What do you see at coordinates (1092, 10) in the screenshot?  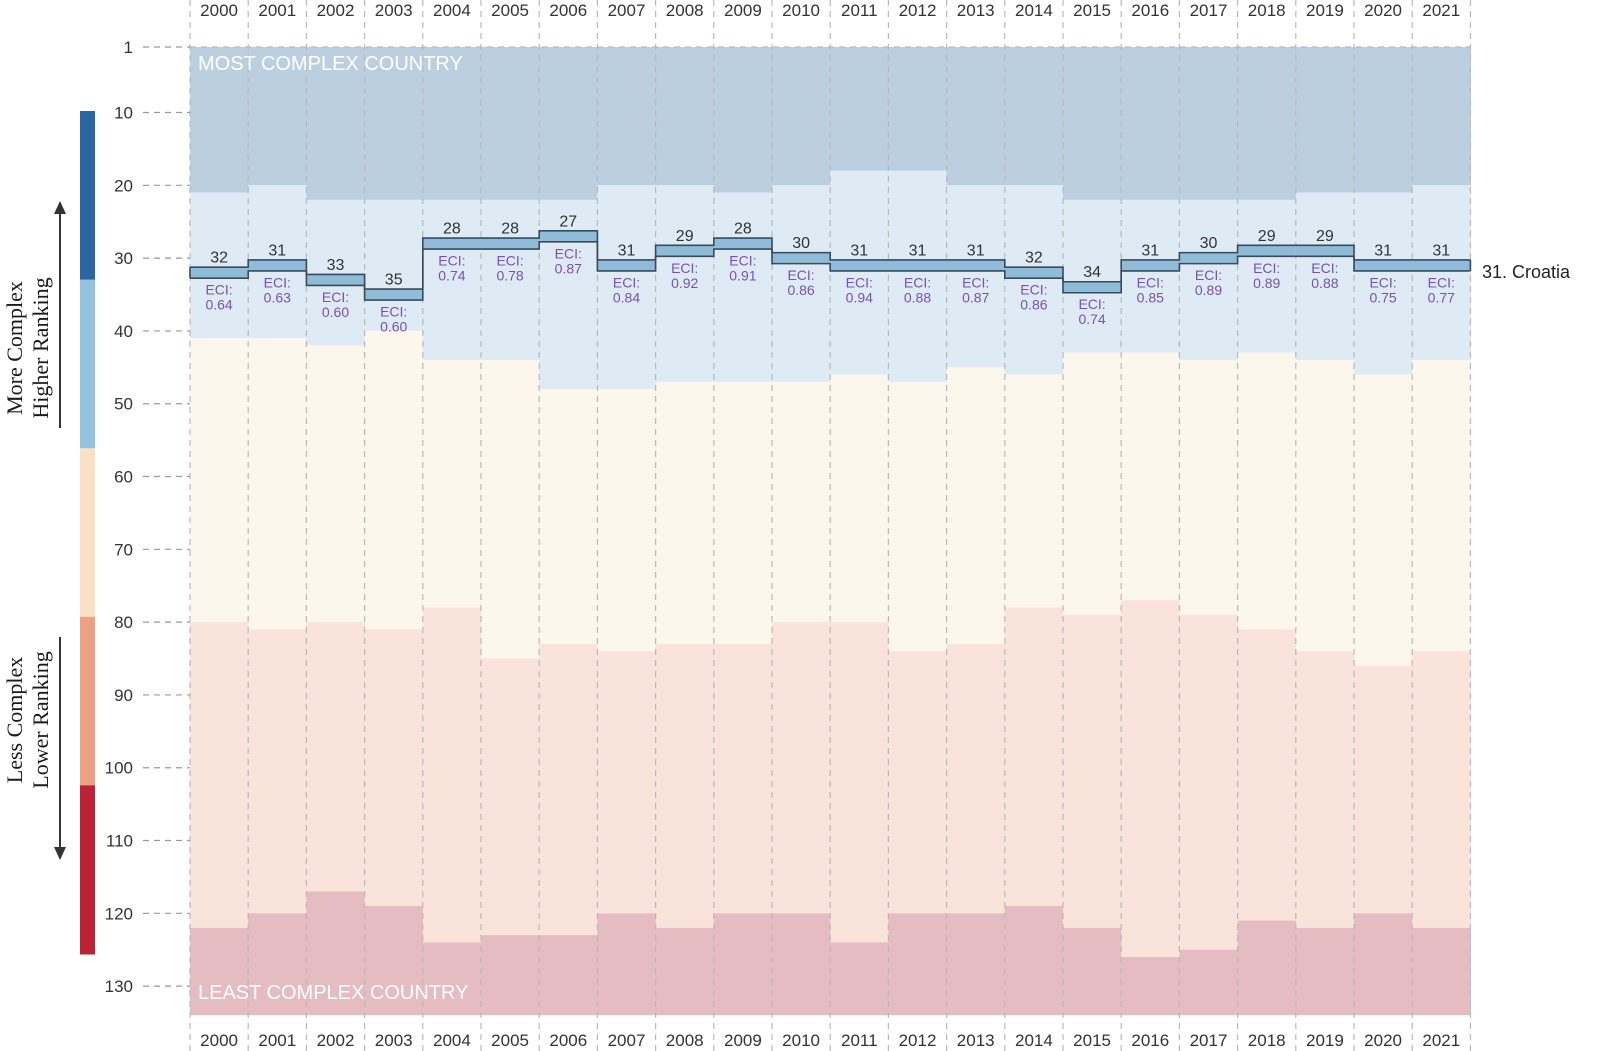 I see `x-tick-top-2015: 2015` at bounding box center [1092, 10].